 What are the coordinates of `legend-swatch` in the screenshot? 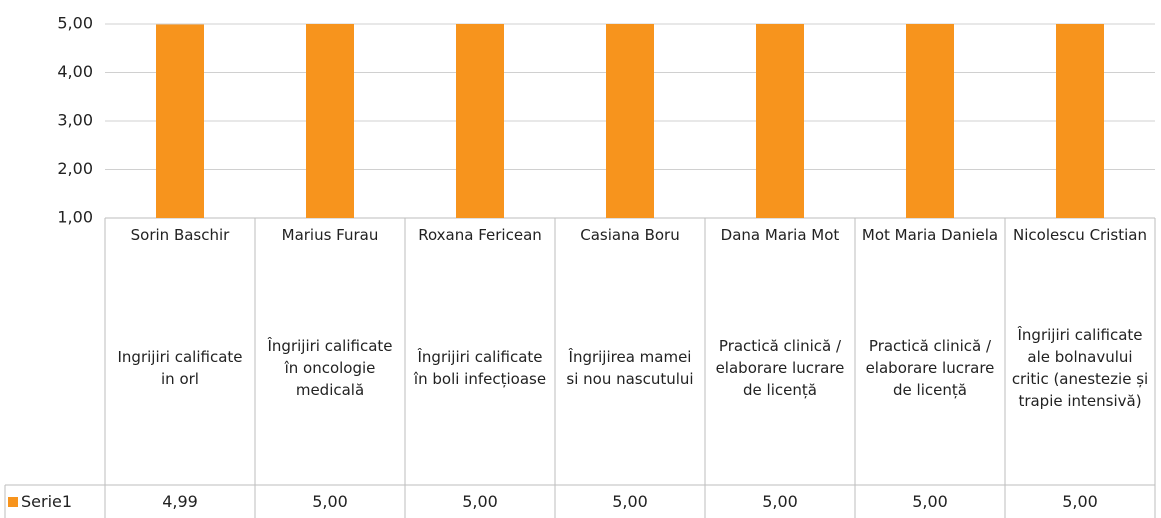 It's located at (13, 501).